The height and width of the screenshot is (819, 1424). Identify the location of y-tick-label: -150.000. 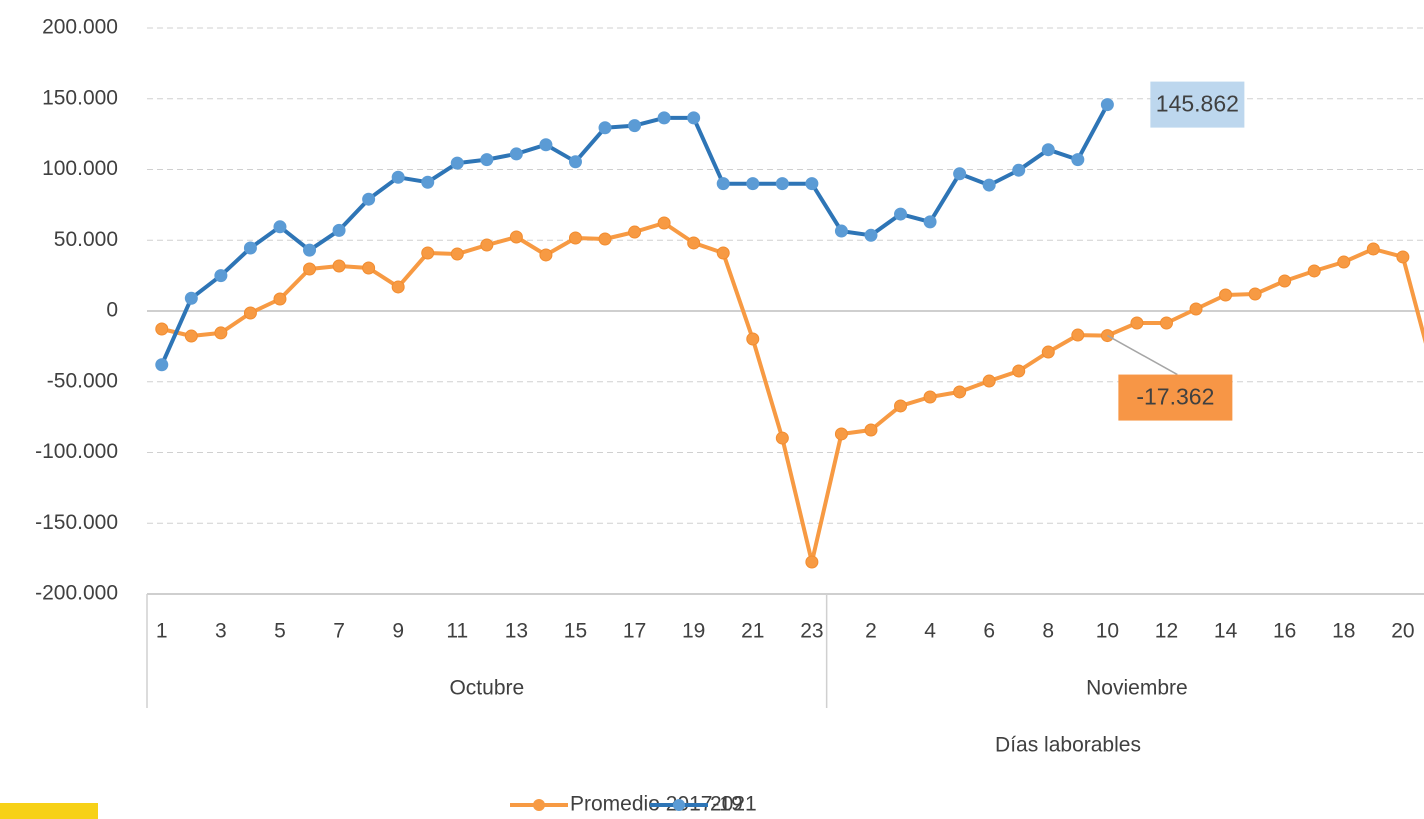
(76, 522).